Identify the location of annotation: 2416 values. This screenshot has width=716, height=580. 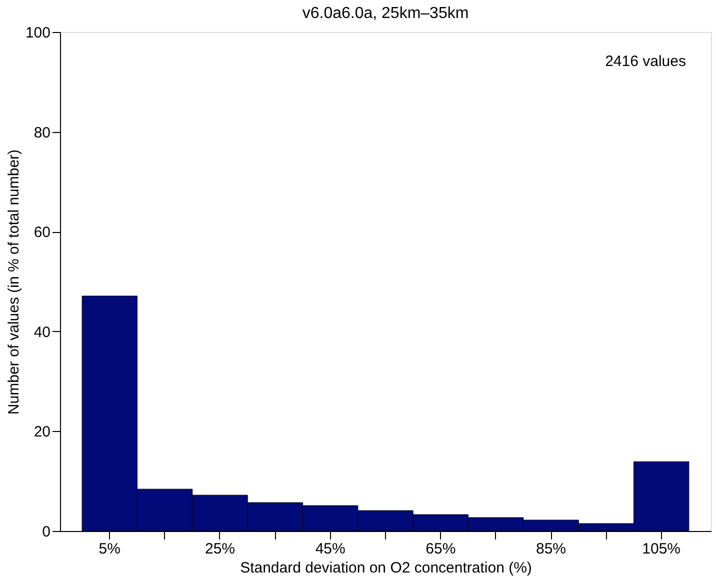
(645, 61).